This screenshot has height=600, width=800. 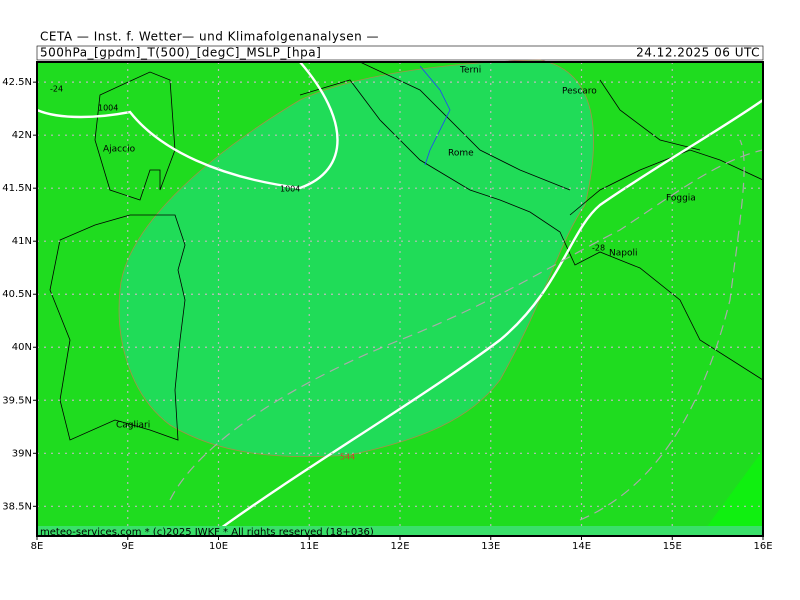 I want to click on city-label: Rome, so click(x=461, y=154).